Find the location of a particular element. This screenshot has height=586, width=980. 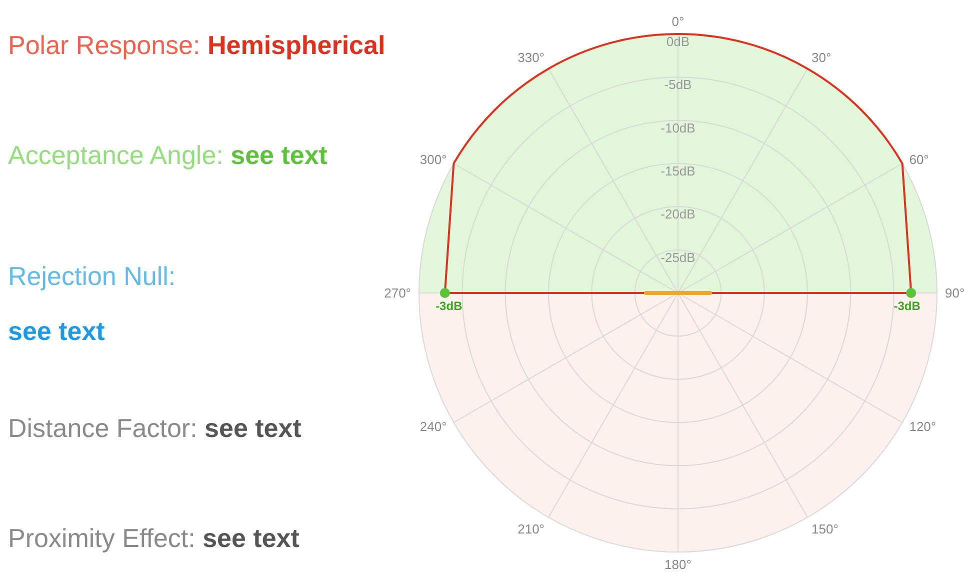

spoke-label: 270° is located at coordinates (397, 293).